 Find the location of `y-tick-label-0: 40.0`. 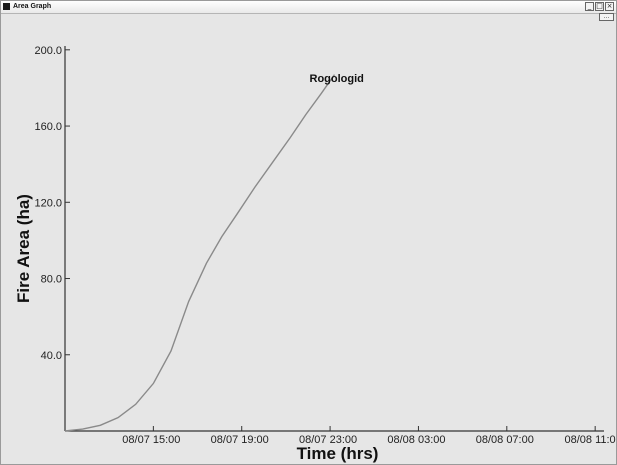

y-tick-label-0: 40.0 is located at coordinates (51, 356).